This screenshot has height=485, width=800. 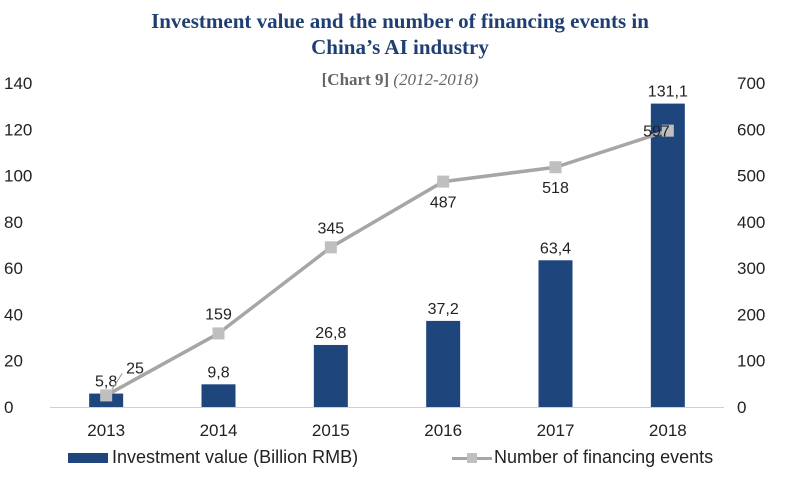 I want to click on y-right-tick-label: 600, so click(x=751, y=129).